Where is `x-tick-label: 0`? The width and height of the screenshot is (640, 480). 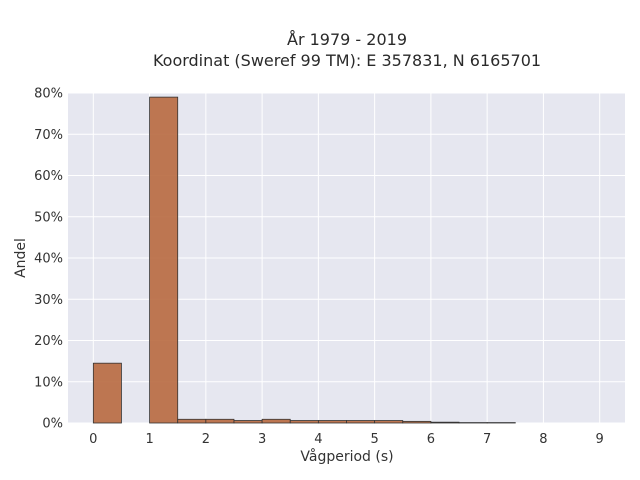
x-tick-label: 0 is located at coordinates (93, 439).